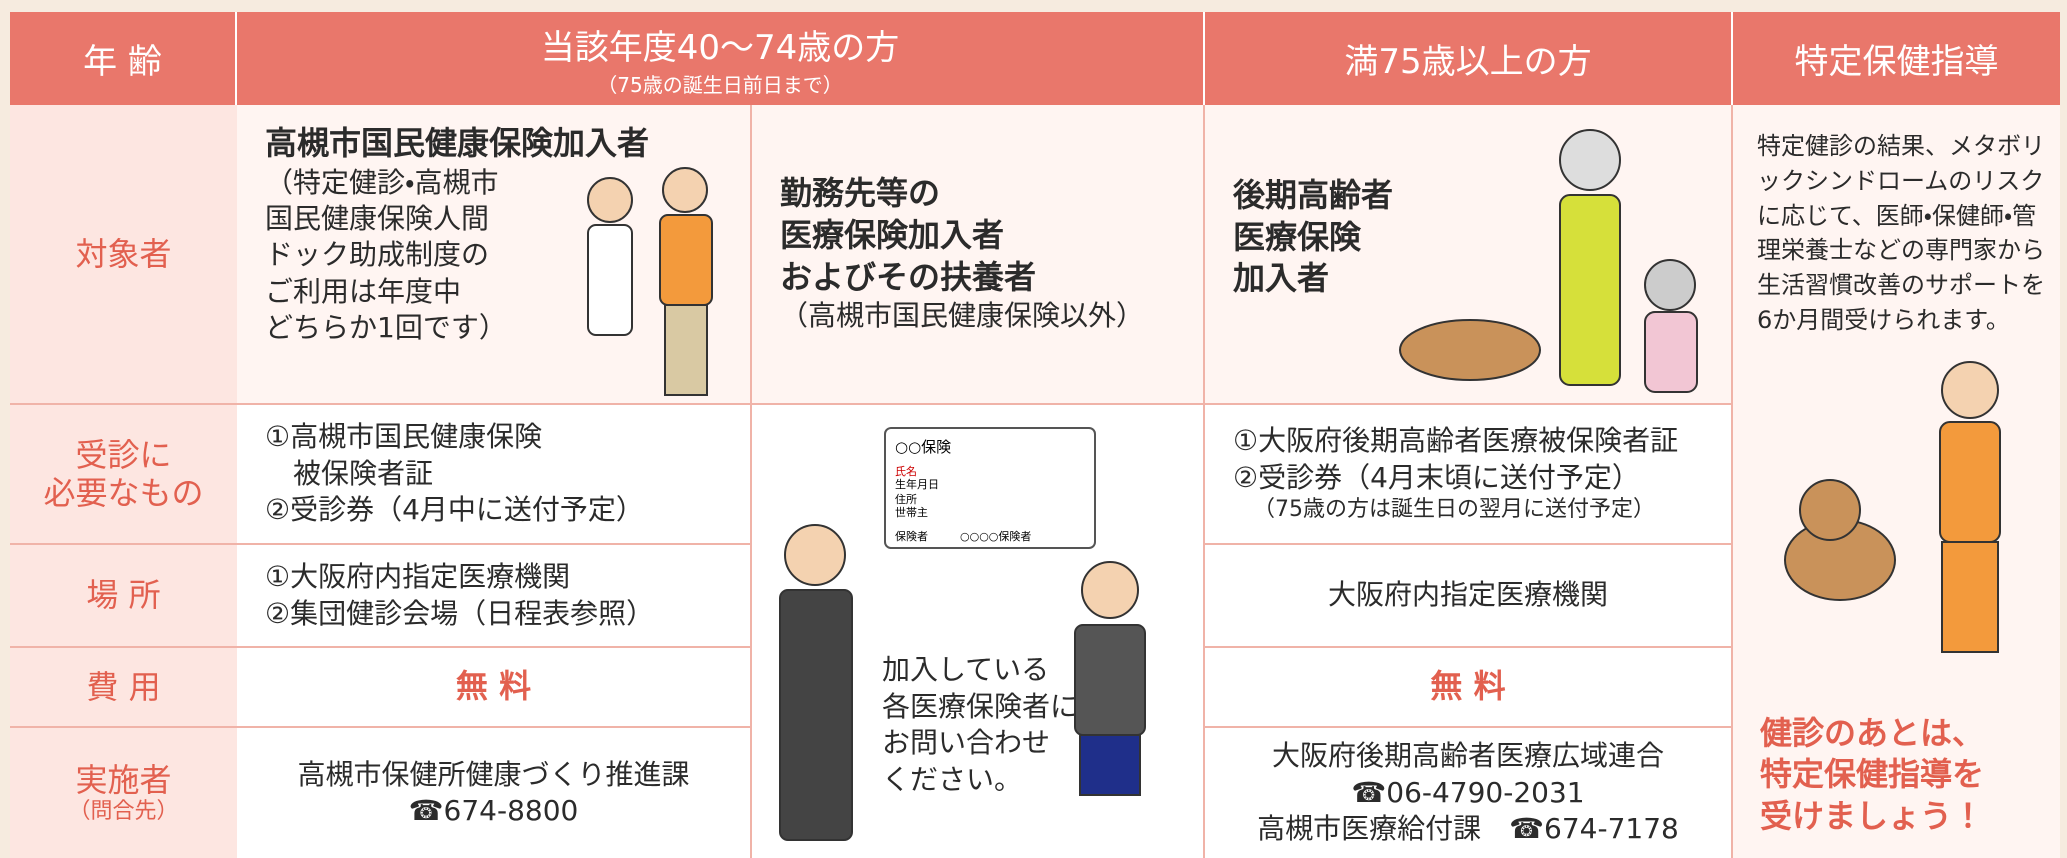  Describe the element at coordinates (911, 536) in the screenshot. I see `card-text: 保険者` at that location.